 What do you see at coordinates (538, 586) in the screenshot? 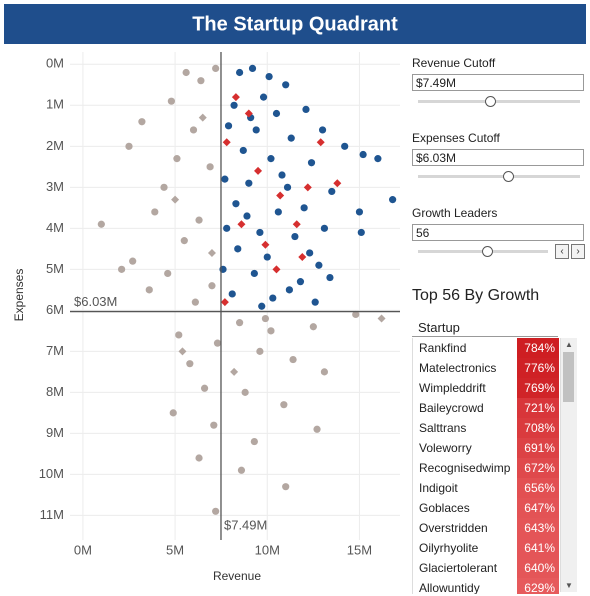
I see `growth-cell: 629%` at bounding box center [538, 586].